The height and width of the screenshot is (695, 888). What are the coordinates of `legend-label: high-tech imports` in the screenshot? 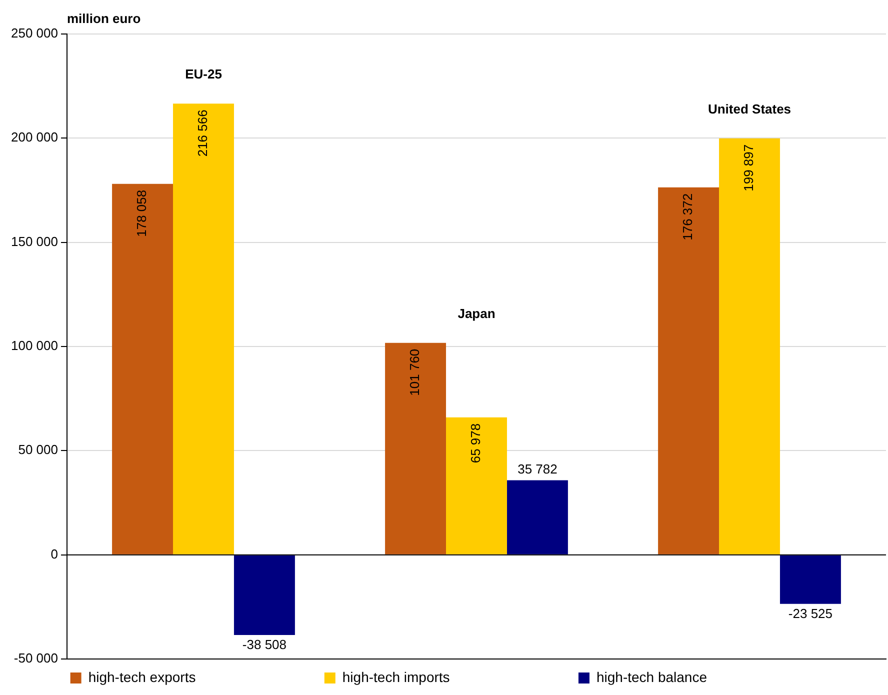 It's located at (454, 676).